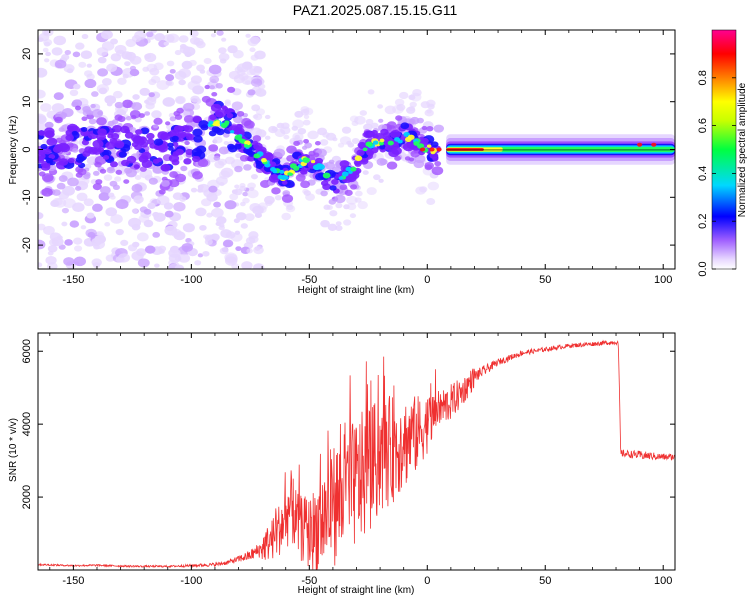 This screenshot has width=750, height=600. What do you see at coordinates (356, 290) in the screenshot?
I see `spectrogram-x-axis-label: Height of straight line (km)` at bounding box center [356, 290].